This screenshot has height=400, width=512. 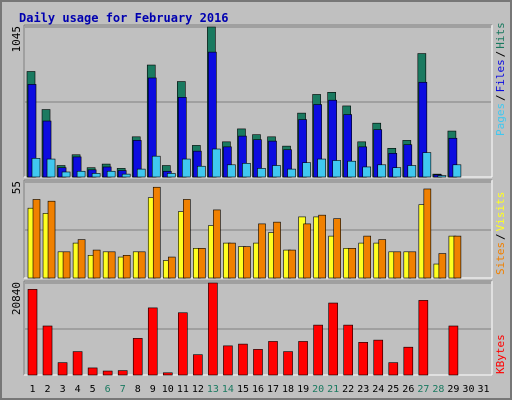 I want to click on x-tick-label: 27, so click(x=423, y=389).